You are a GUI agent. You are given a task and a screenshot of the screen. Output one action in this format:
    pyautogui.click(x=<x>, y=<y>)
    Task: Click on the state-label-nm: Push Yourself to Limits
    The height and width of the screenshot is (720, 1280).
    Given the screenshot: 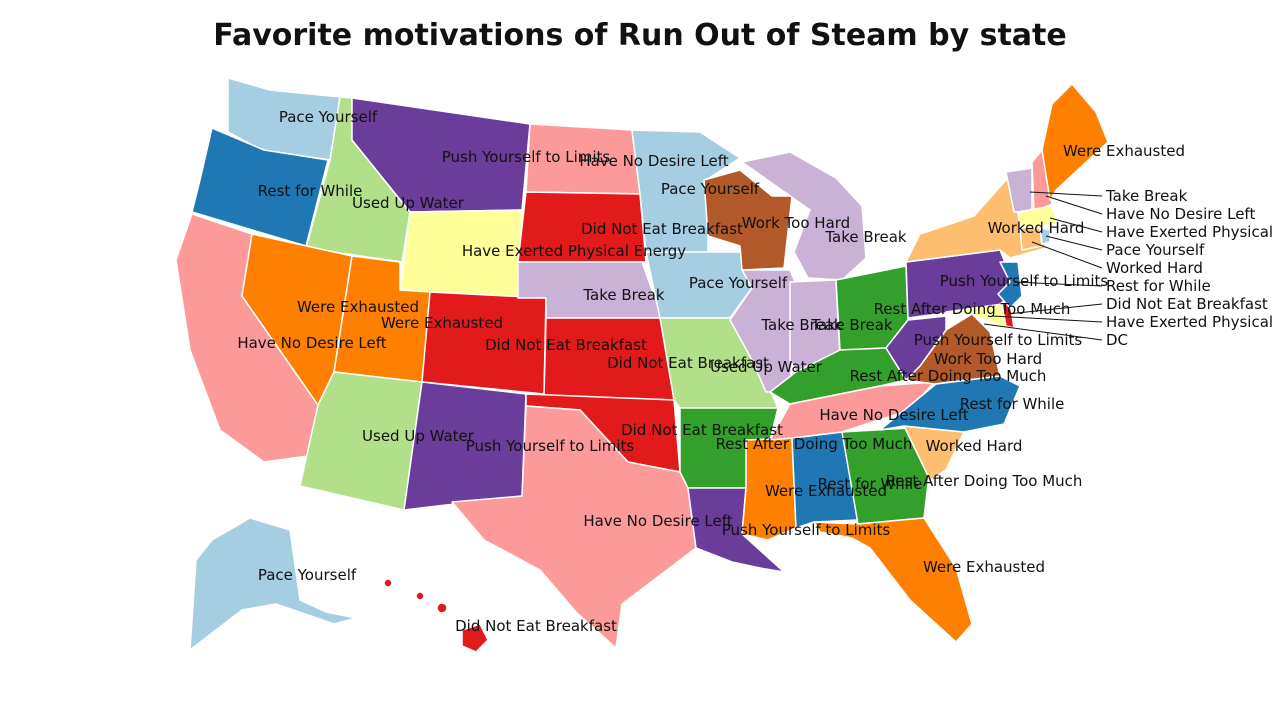 What is the action you would take?
    pyautogui.click(x=550, y=446)
    